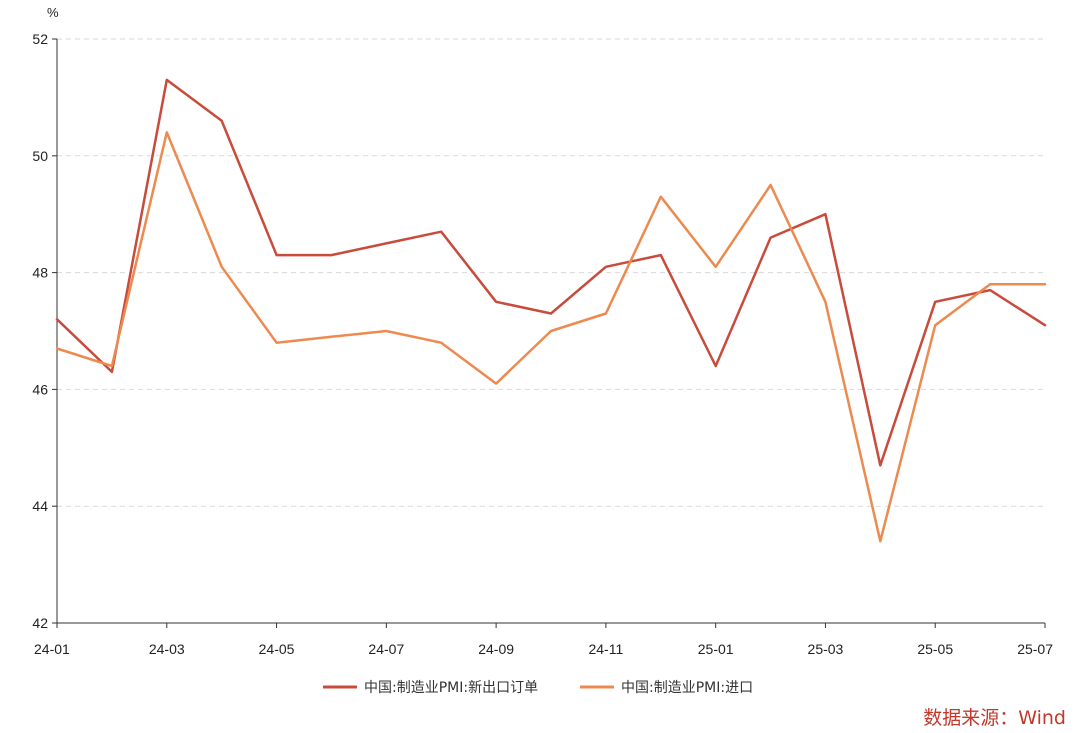  I want to click on legend-item-imports: 中国:制造业PMI:进口, so click(666, 688).